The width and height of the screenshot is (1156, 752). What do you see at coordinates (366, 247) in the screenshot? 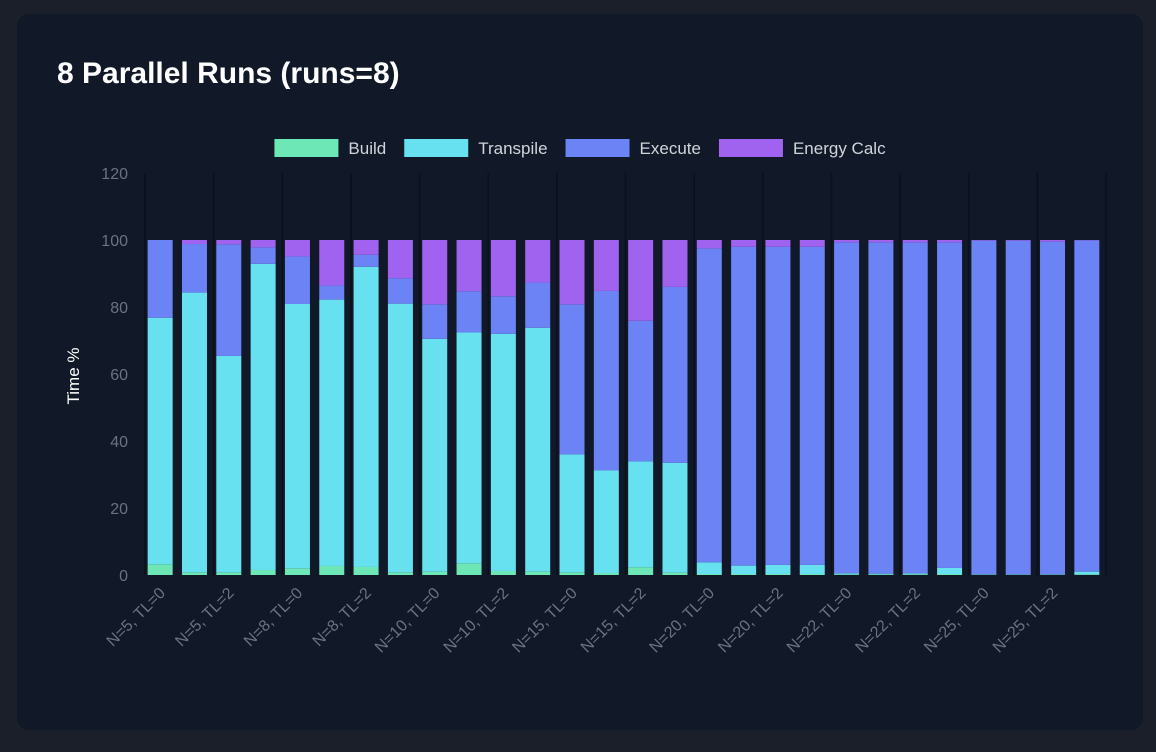
I see `bar-segment-energy-calc: N=8, TL=2 — Energy Calc: 4.4` at bounding box center [366, 247].